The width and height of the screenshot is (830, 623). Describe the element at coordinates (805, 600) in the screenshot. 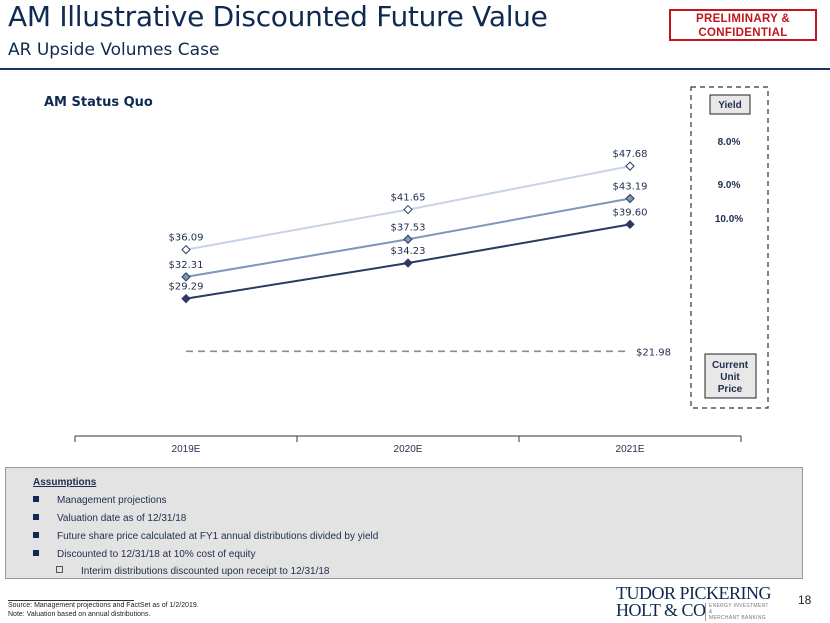

I see `page-number: 18` at that location.